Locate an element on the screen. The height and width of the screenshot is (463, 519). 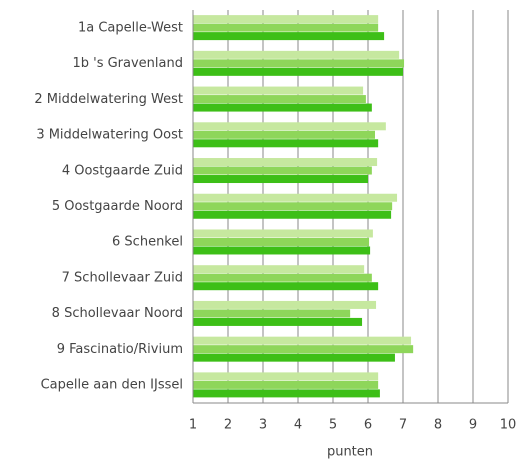
y-tick-label: 6 Schenkel is located at coordinates (147, 242).